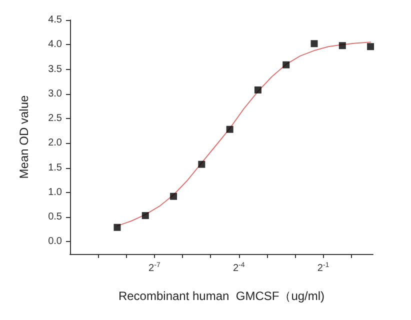  Describe the element at coordinates (55, 69) in the screenshot. I see `y-tick-label: 3.5` at that location.